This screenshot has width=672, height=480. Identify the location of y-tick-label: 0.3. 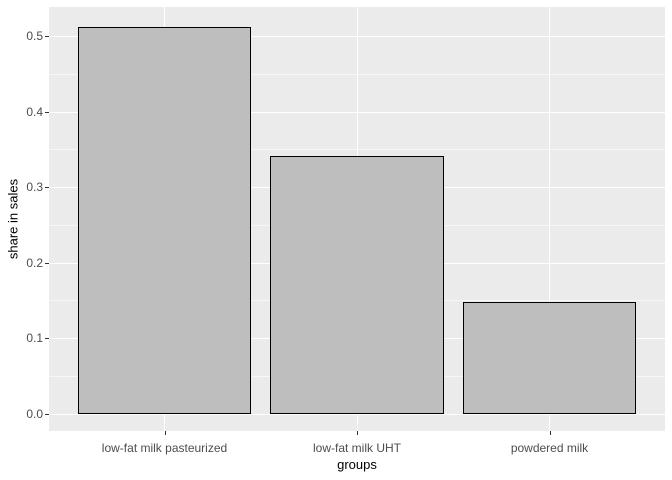
(34, 187).